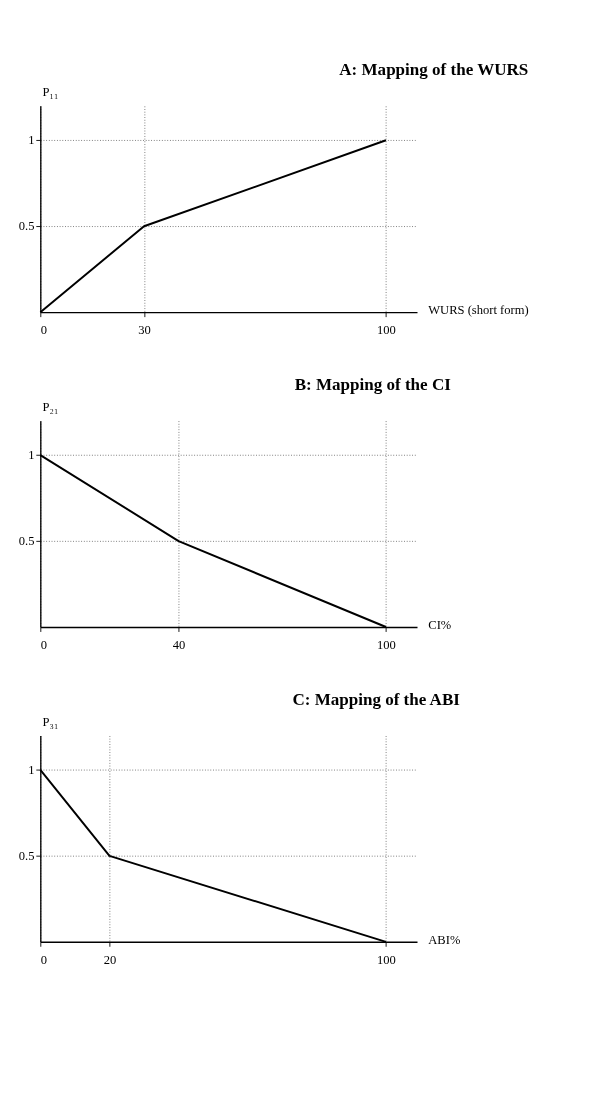 The image size is (609, 1105). Describe the element at coordinates (373, 385) in the screenshot. I see `chart-title: B: Mapping of the CI` at that location.